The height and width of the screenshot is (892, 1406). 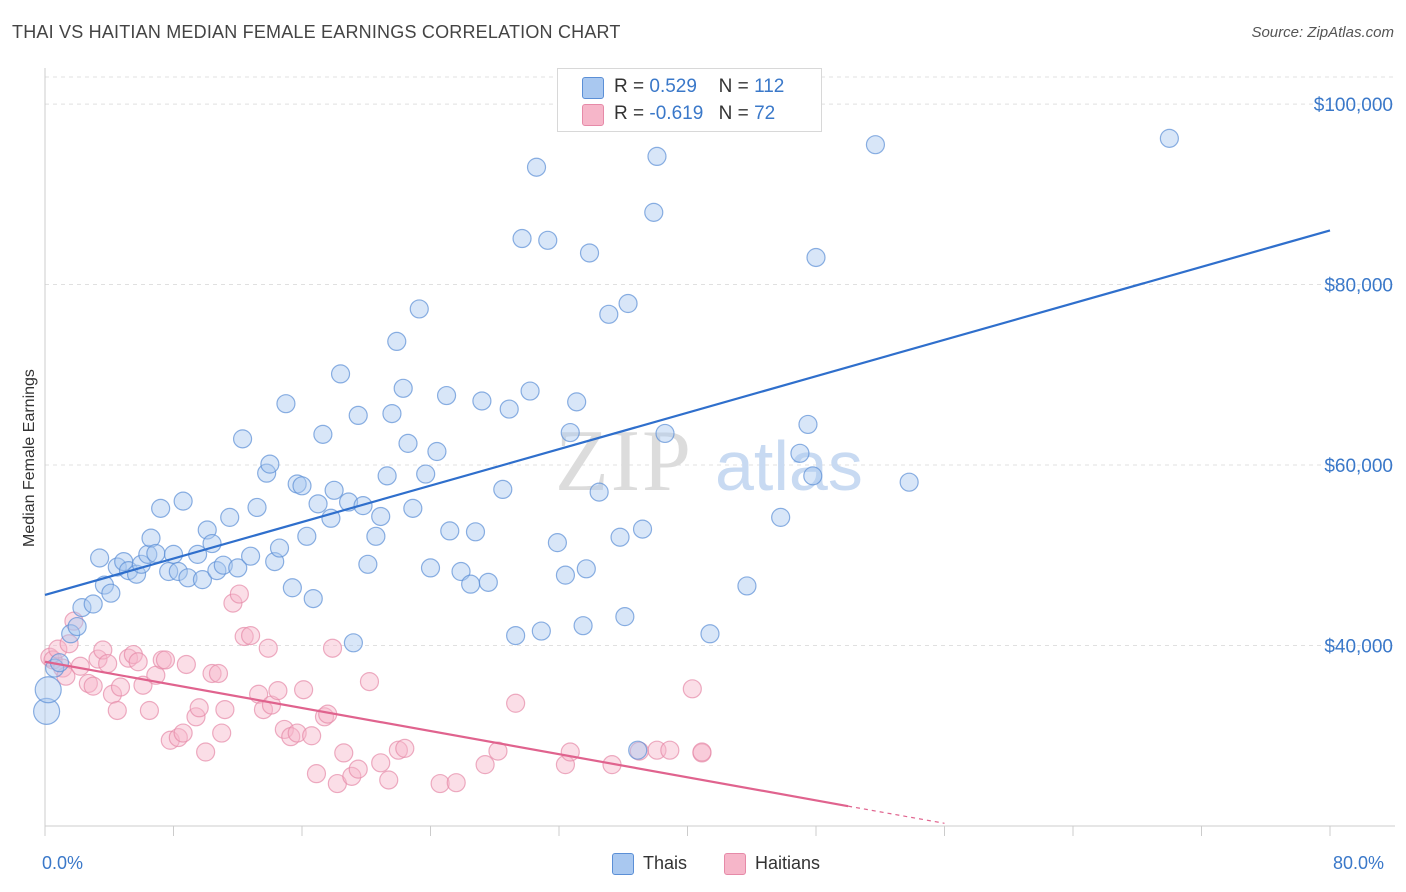 I want to click on haitians-legend-swatch, so click(x=735, y=864).